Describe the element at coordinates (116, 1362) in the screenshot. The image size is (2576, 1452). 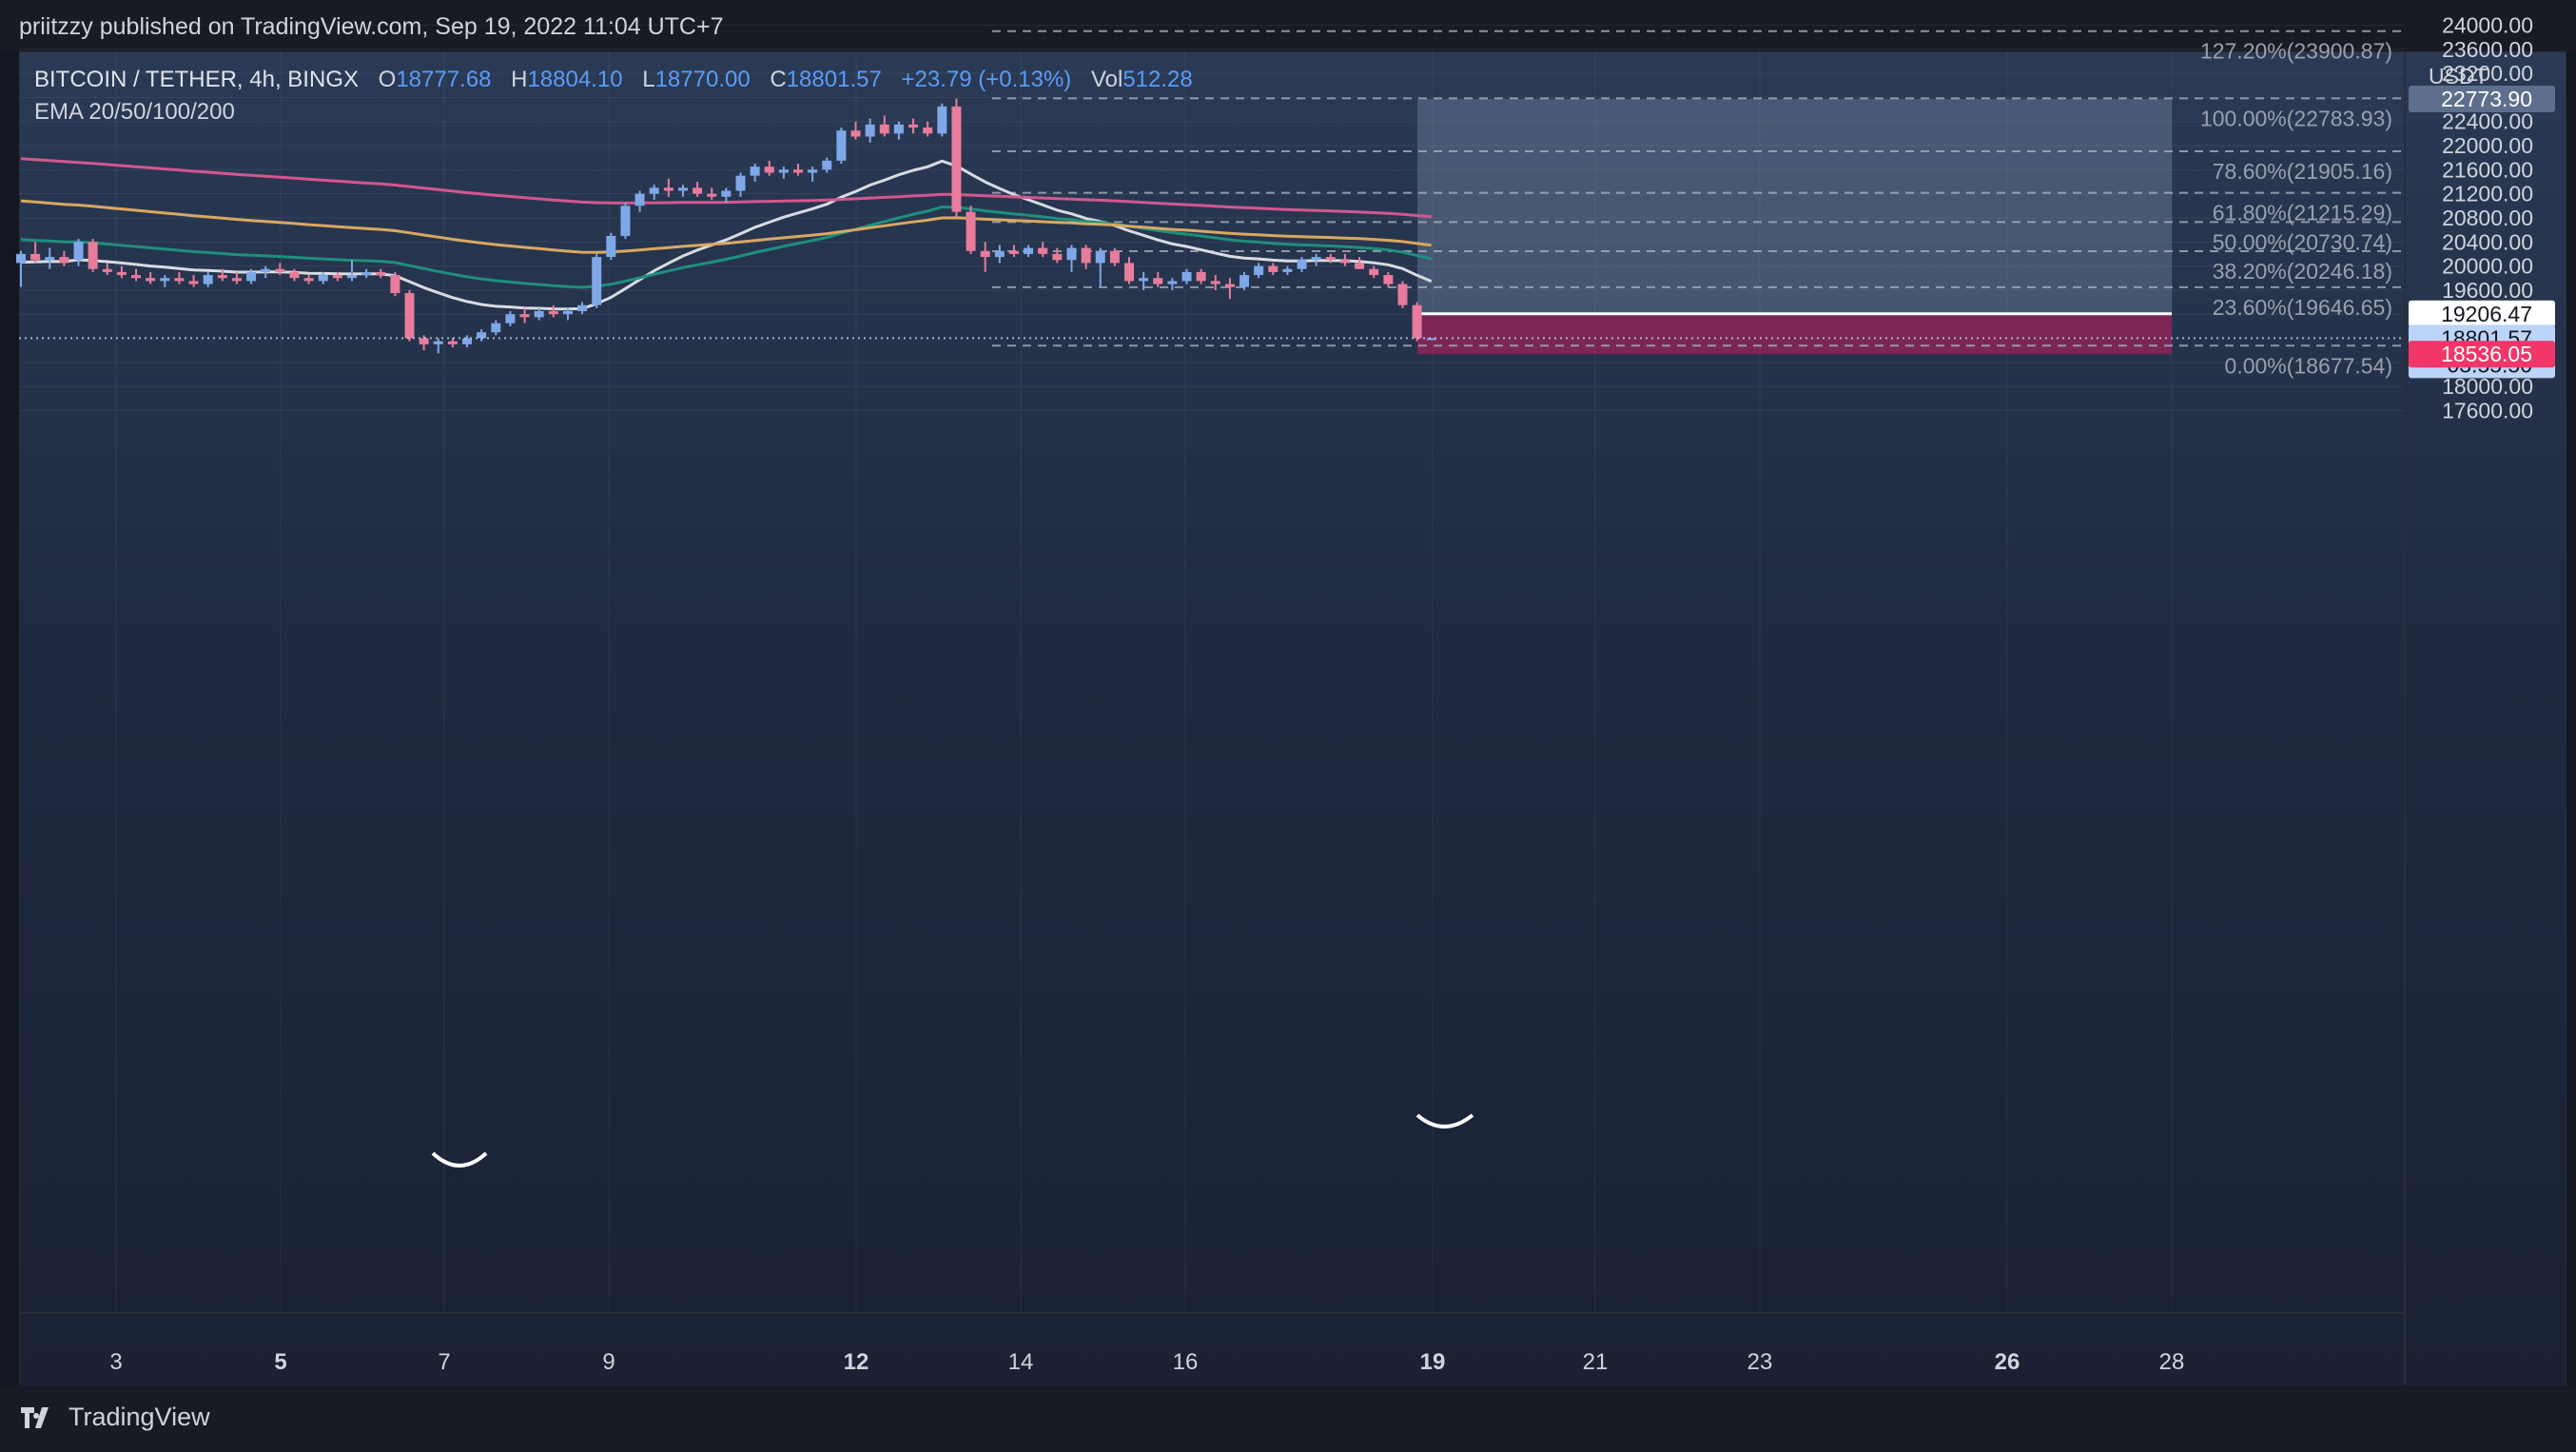
I see `time-tick-label: 3` at that location.